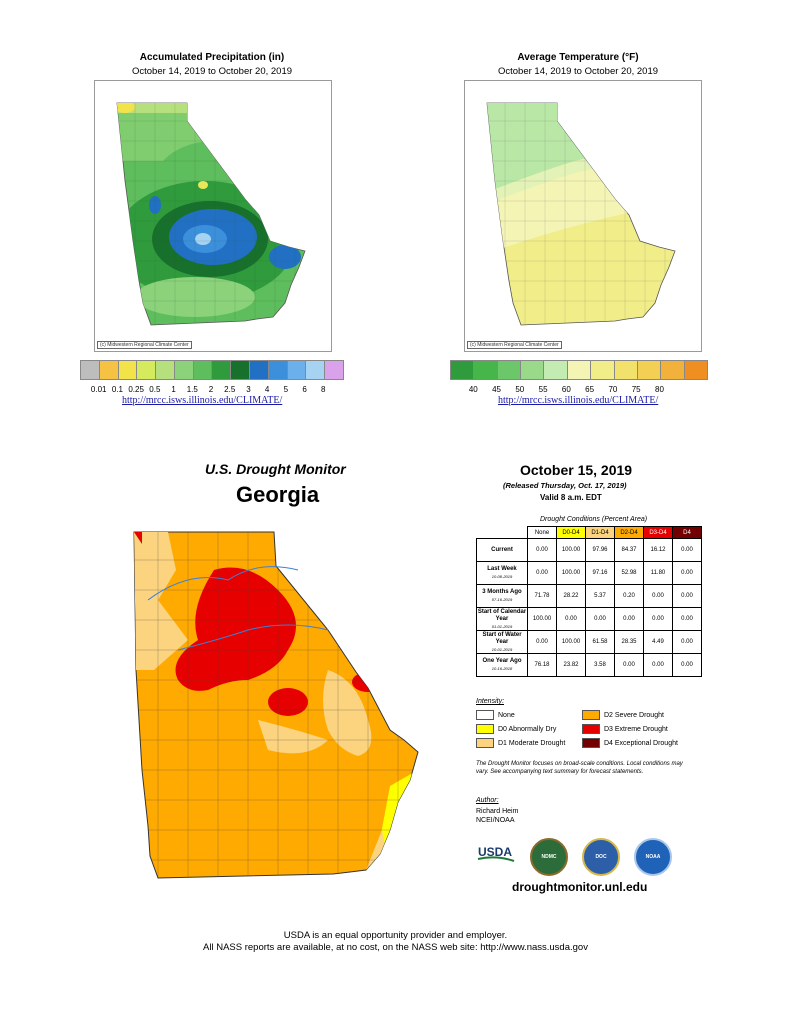 The width and height of the screenshot is (791, 1024). Describe the element at coordinates (276, 705) in the screenshot. I see `drought-map-graphic` at that location.